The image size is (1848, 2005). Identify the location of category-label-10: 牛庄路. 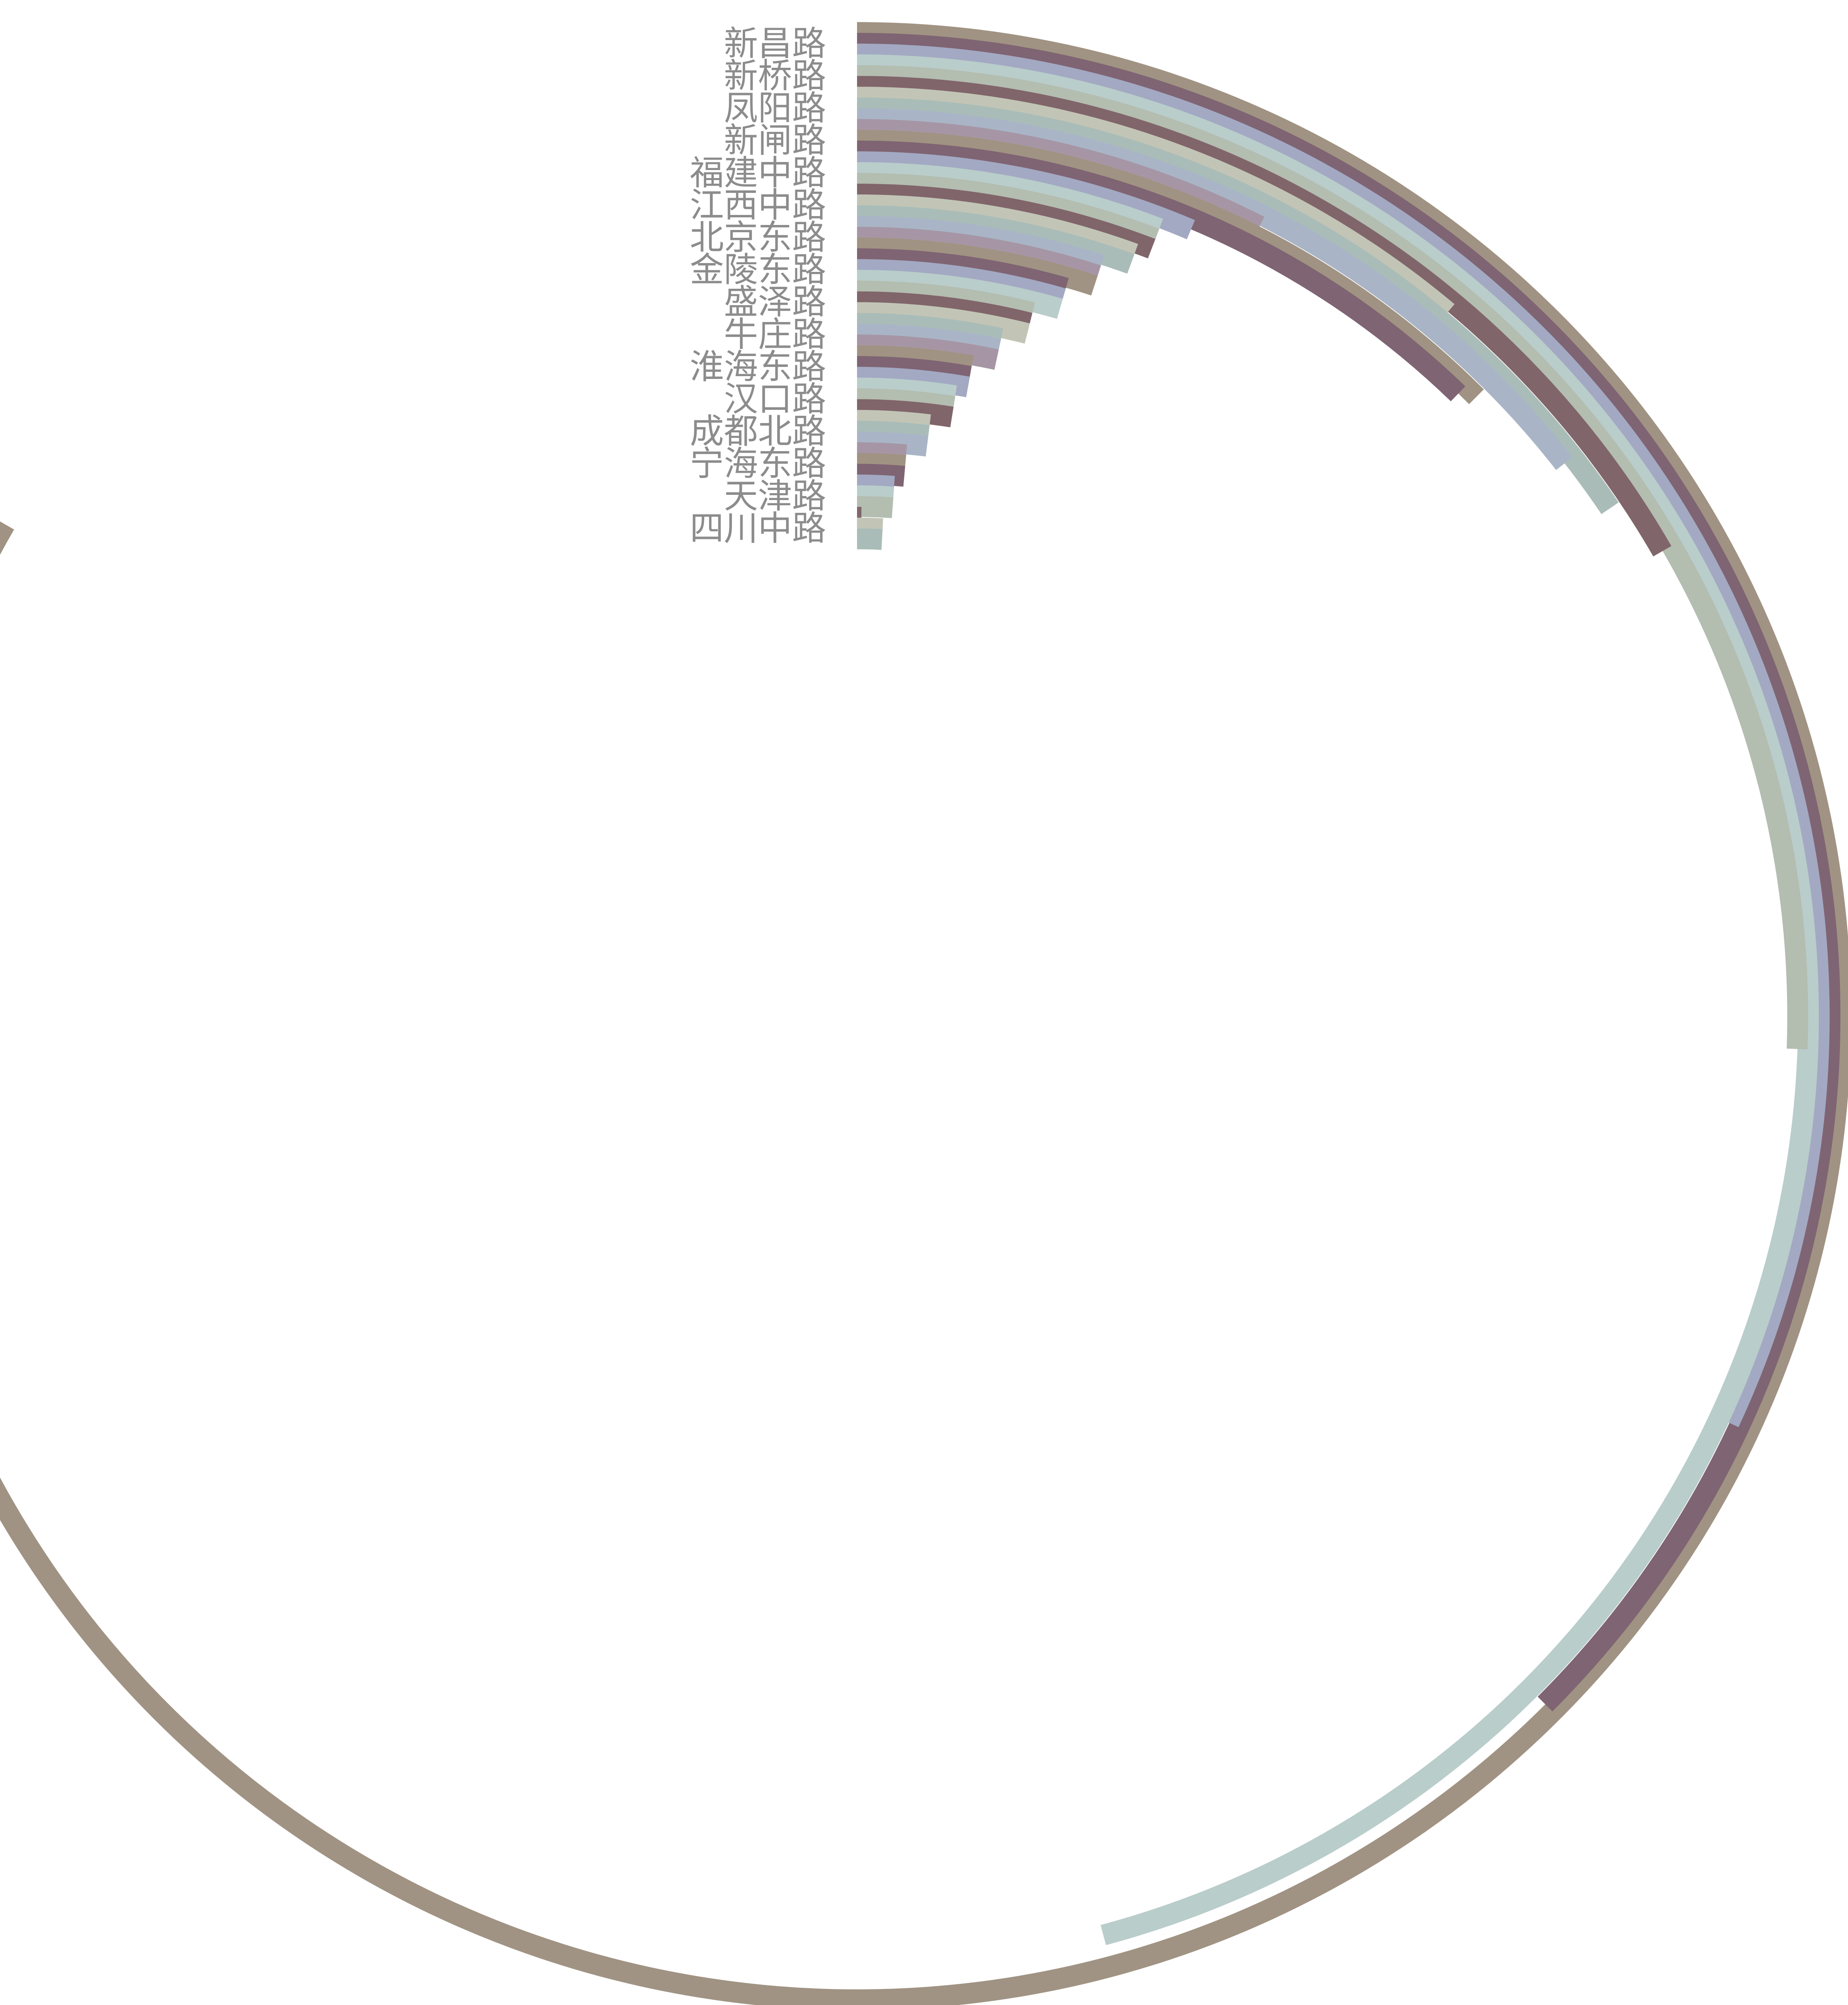
(775, 335).